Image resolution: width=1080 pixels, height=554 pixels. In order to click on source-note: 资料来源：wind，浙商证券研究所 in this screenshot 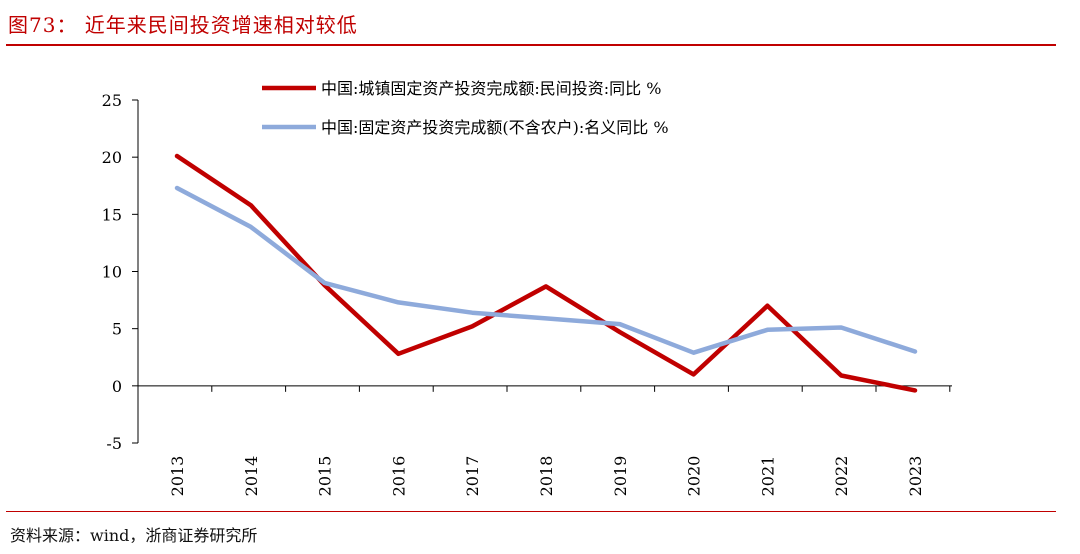, I will do `click(134, 535)`.